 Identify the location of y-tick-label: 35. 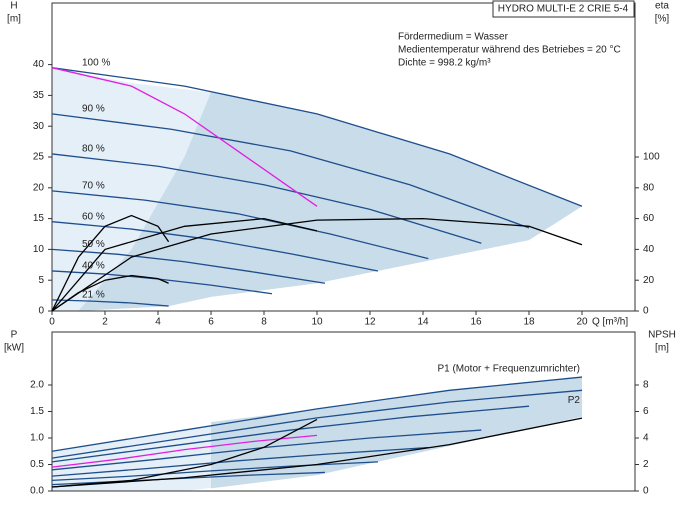
(39, 95).